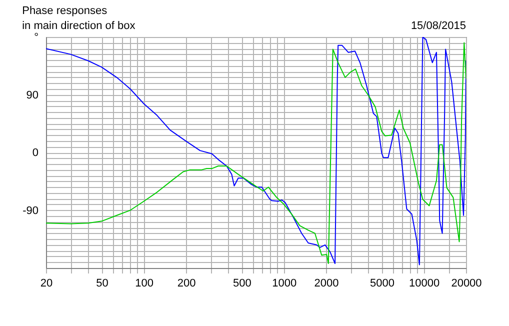 Image resolution: width=509 pixels, height=326 pixels. I want to click on x-tick-label: 100, so click(144, 284).